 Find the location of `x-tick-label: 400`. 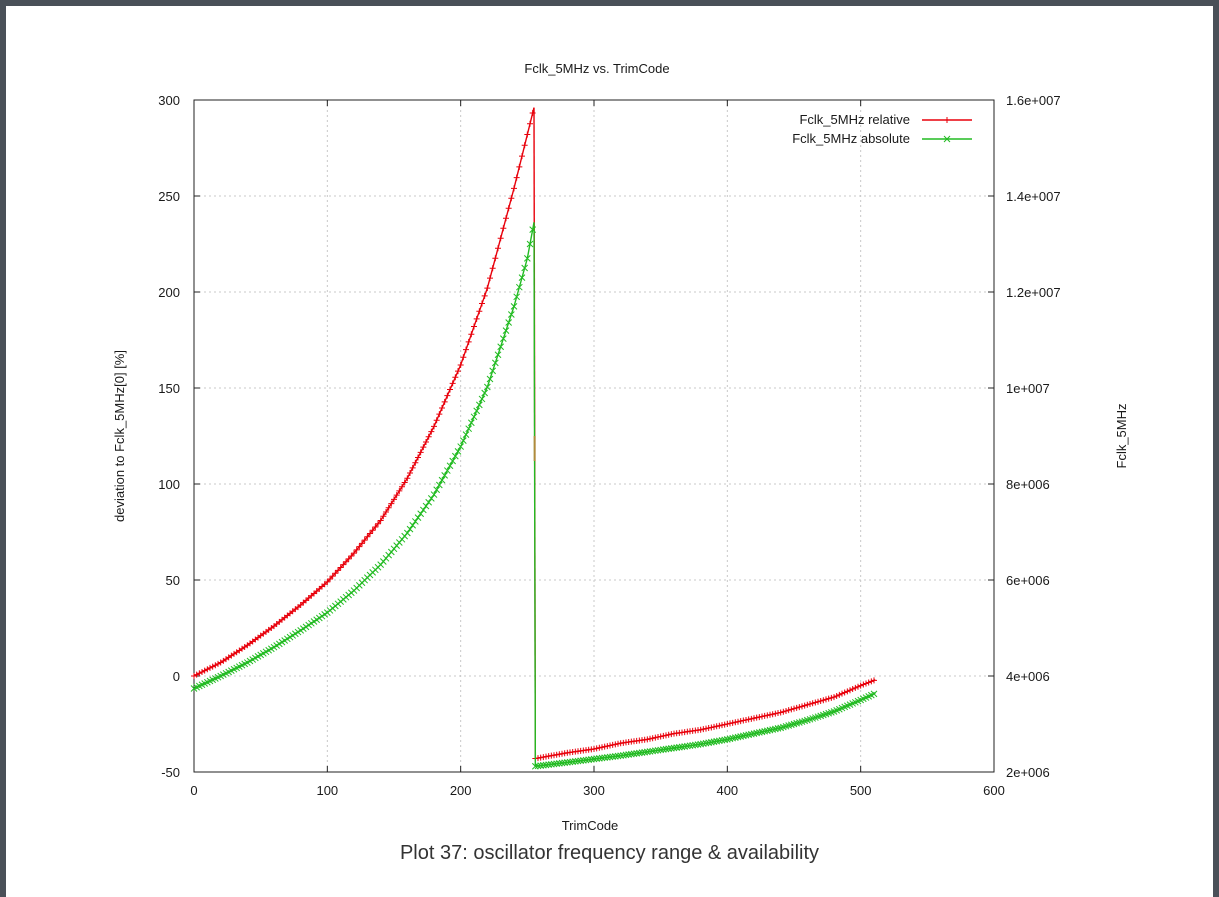

x-tick-label: 400 is located at coordinates (727, 790).